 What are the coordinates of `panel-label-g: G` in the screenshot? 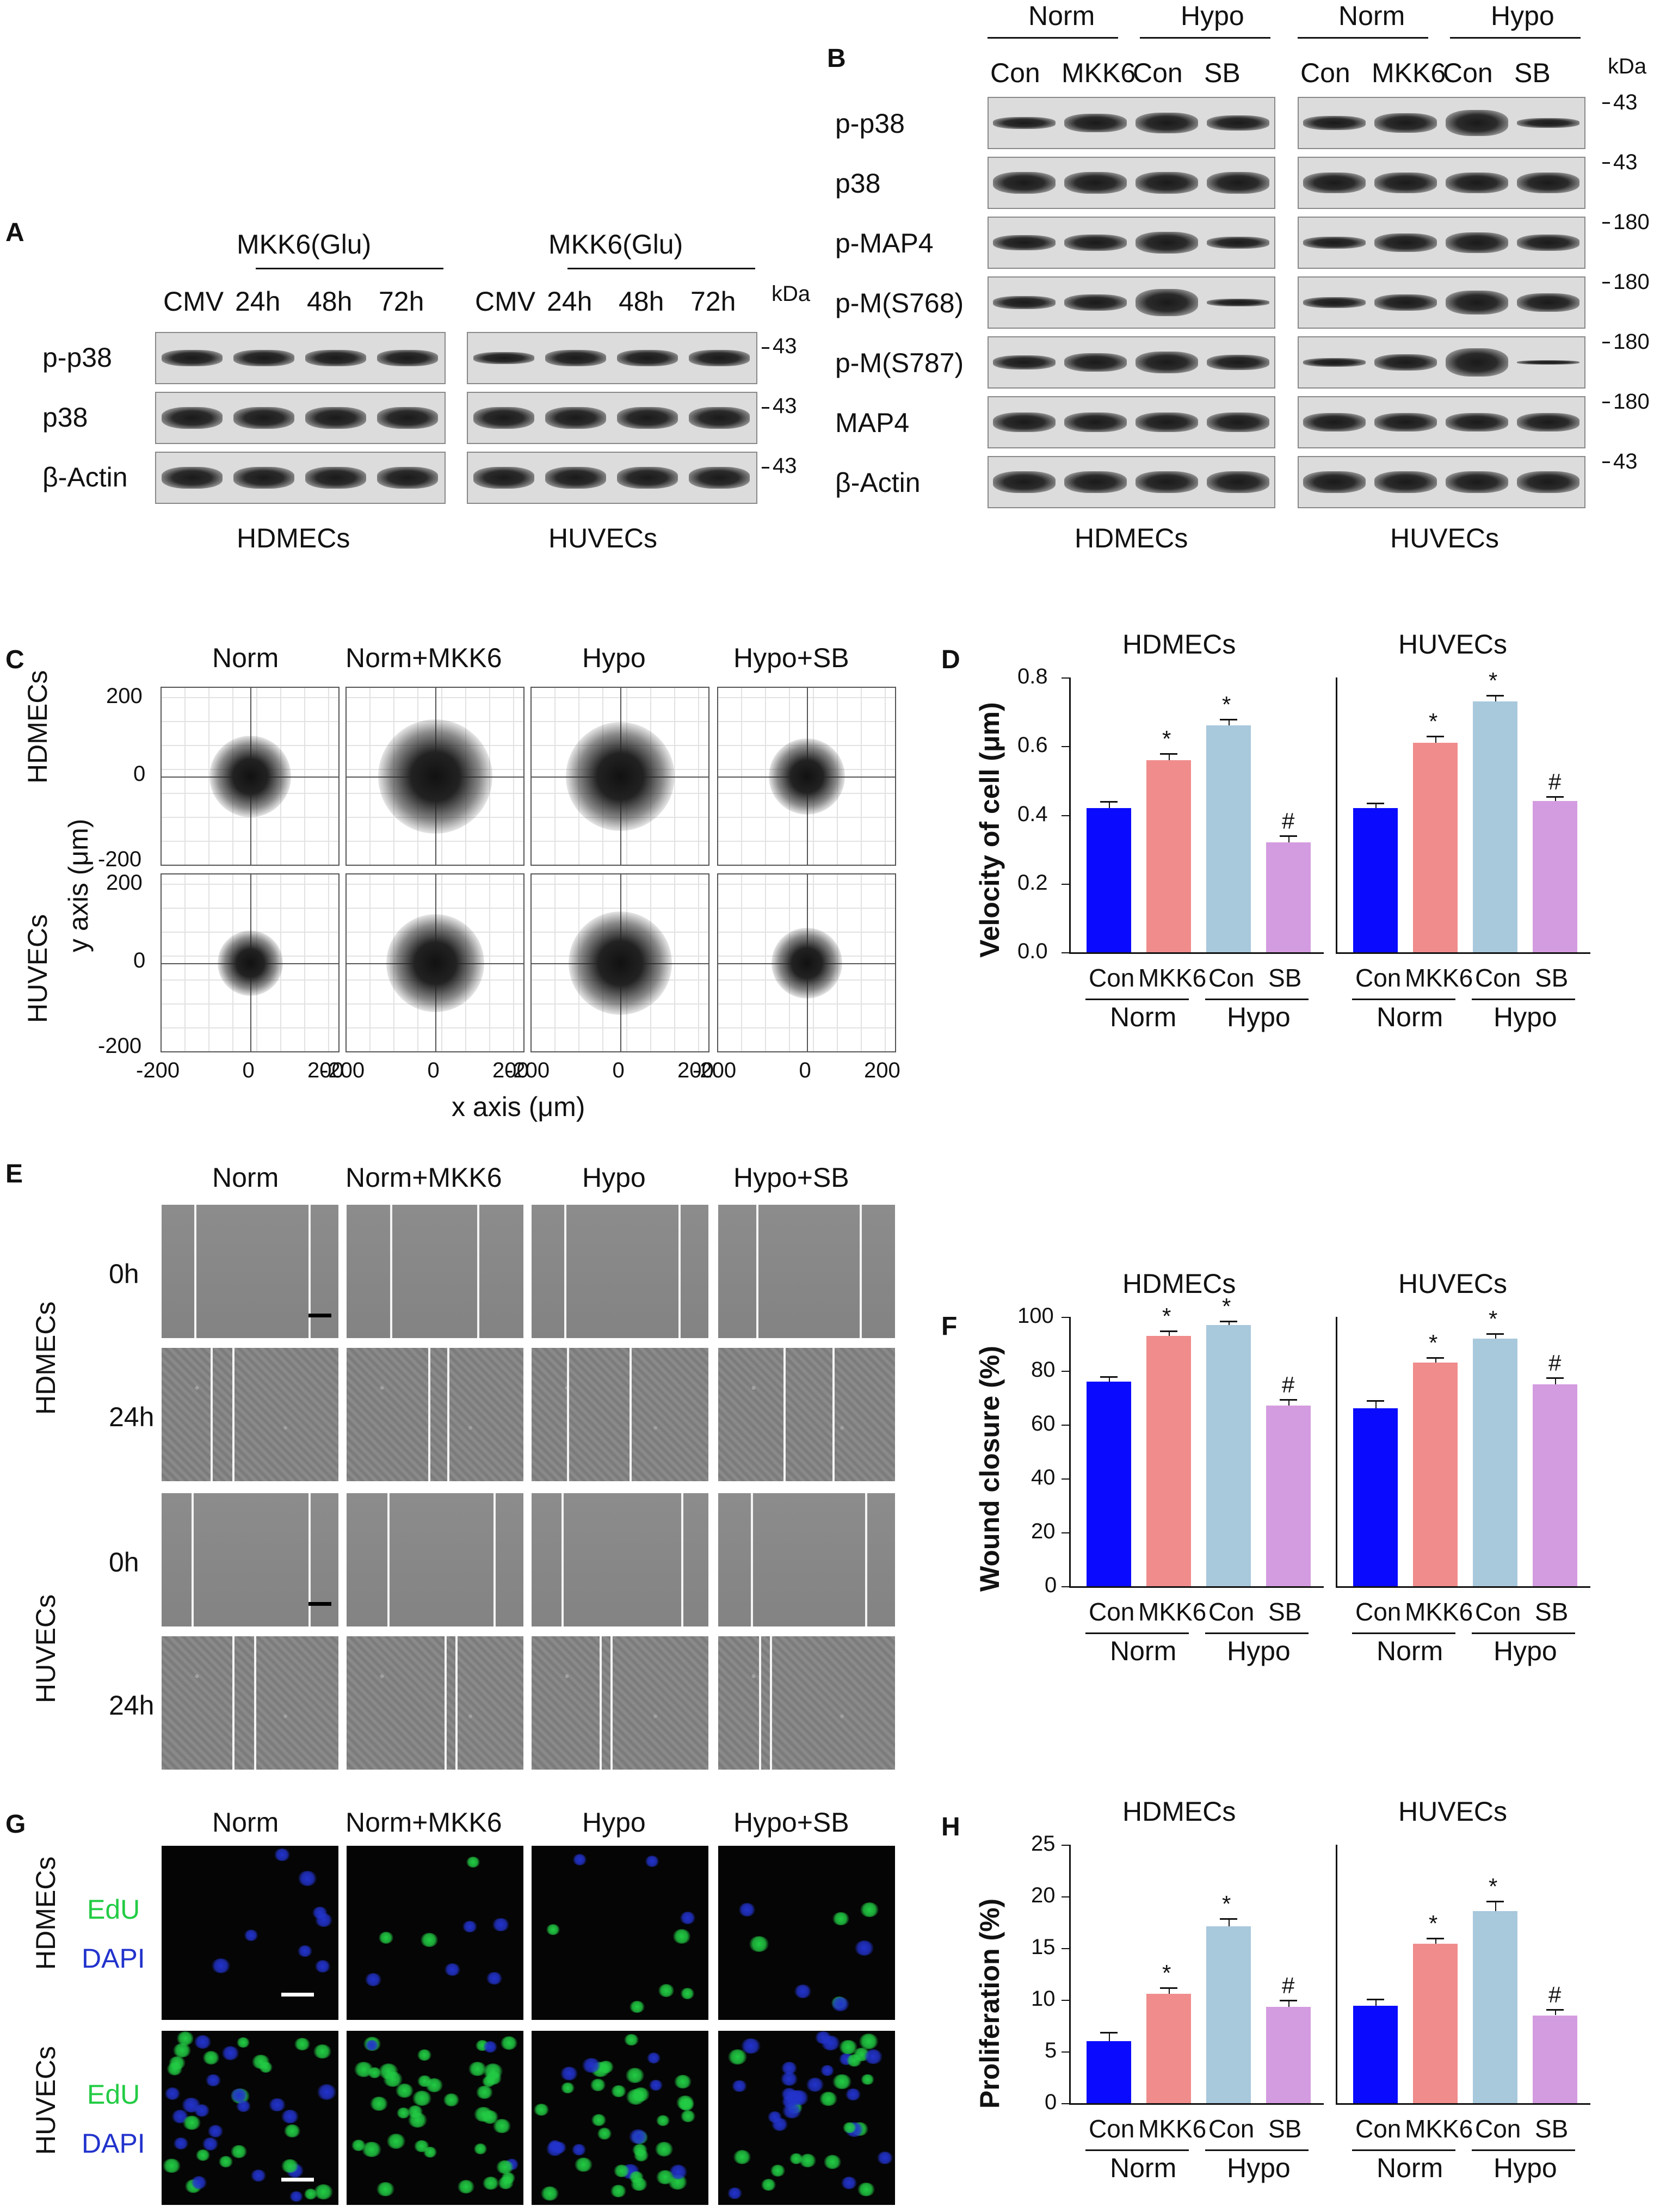 It's located at (15, 1824).